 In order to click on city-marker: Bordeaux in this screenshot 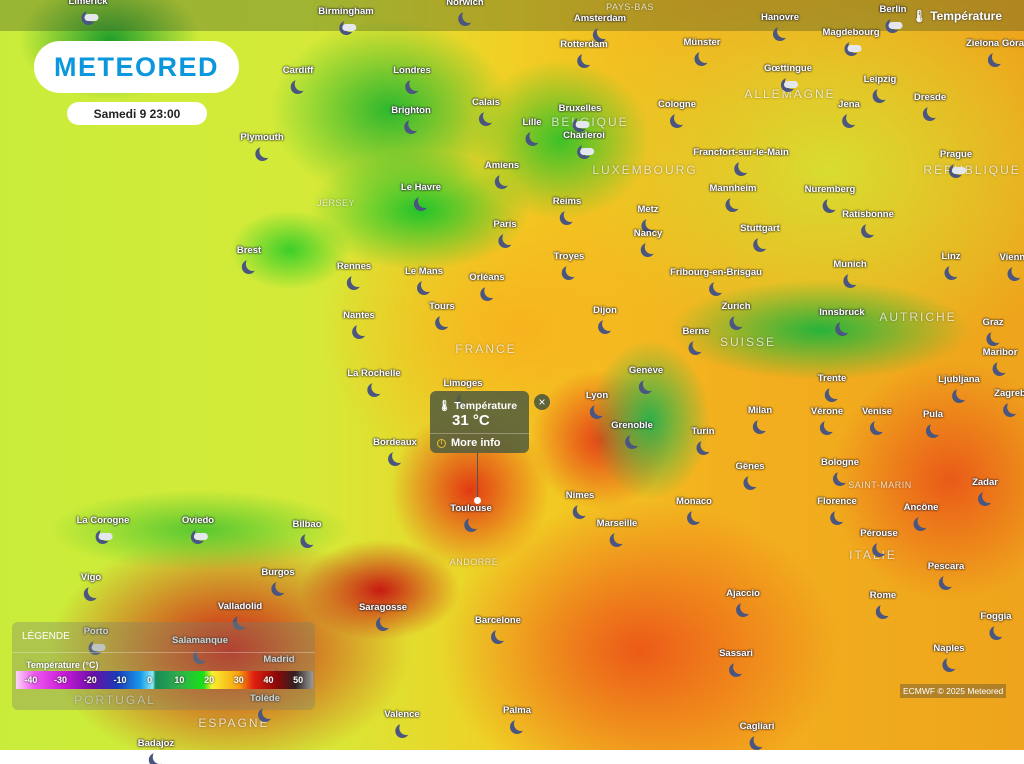, I will do `click(395, 450)`.